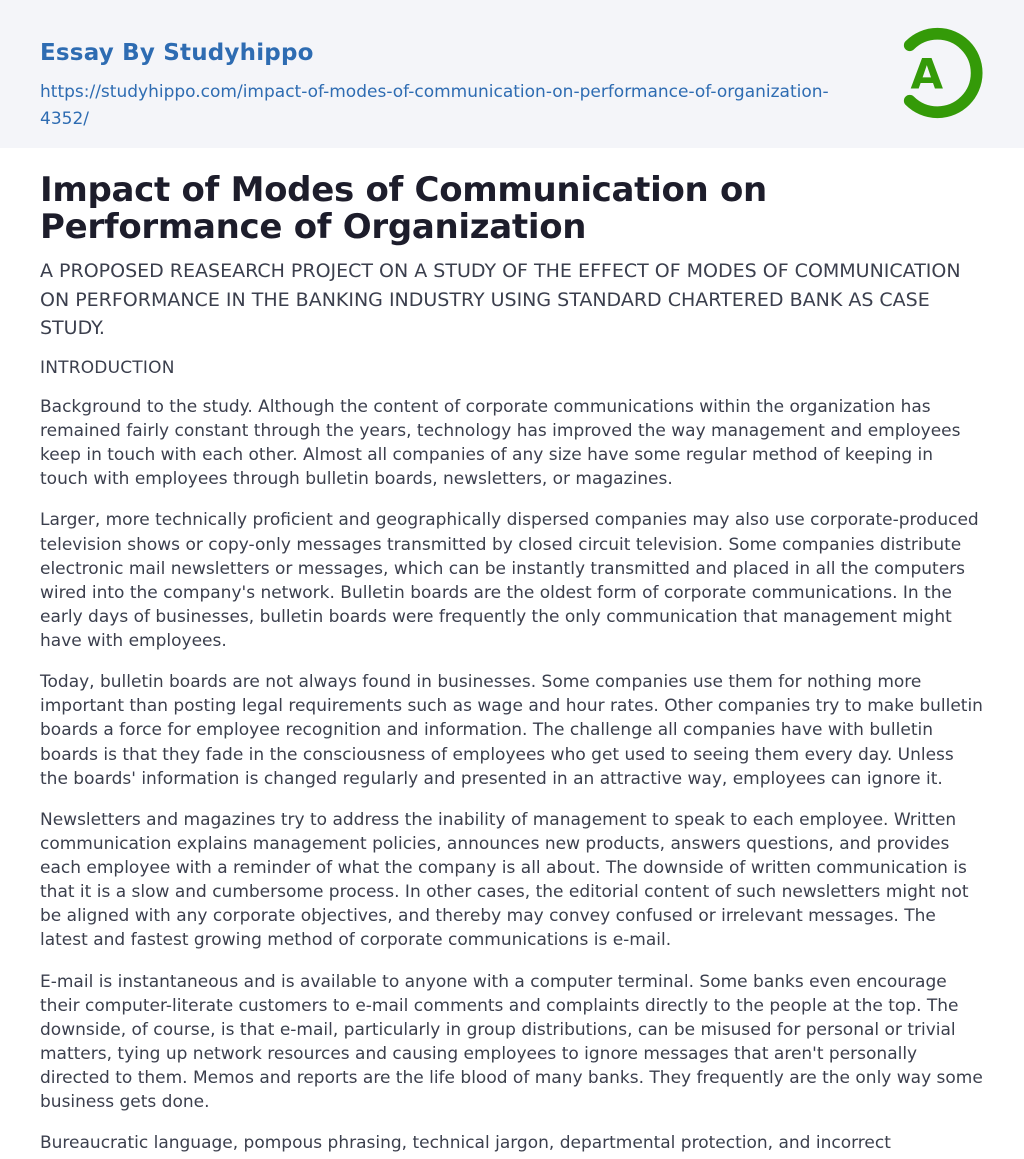 This screenshot has width=1024, height=1159. I want to click on section-heading-introduction: INTRODUCTION, so click(107, 367).